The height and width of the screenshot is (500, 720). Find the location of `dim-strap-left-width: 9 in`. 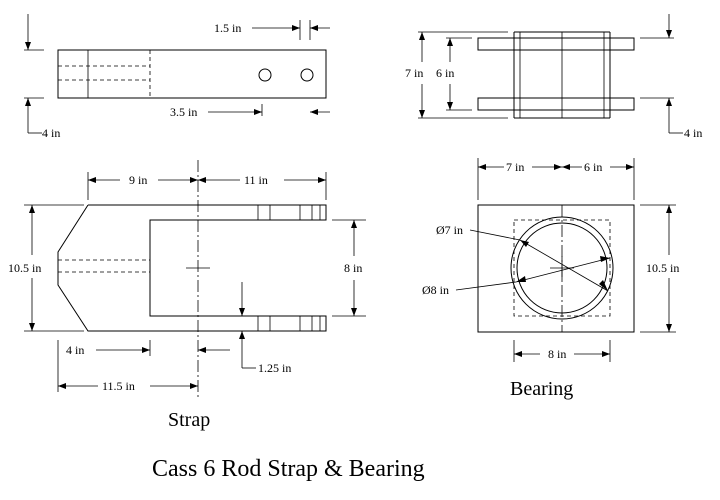

dim-strap-left-width: 9 in is located at coordinates (138, 180).